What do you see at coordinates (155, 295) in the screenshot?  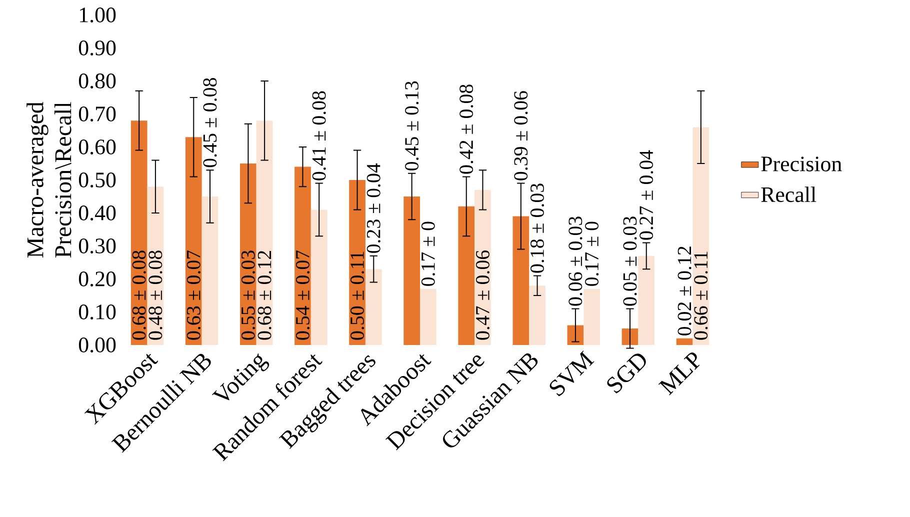 I see `data-label: 0.48 ± 0.08` at bounding box center [155, 295].